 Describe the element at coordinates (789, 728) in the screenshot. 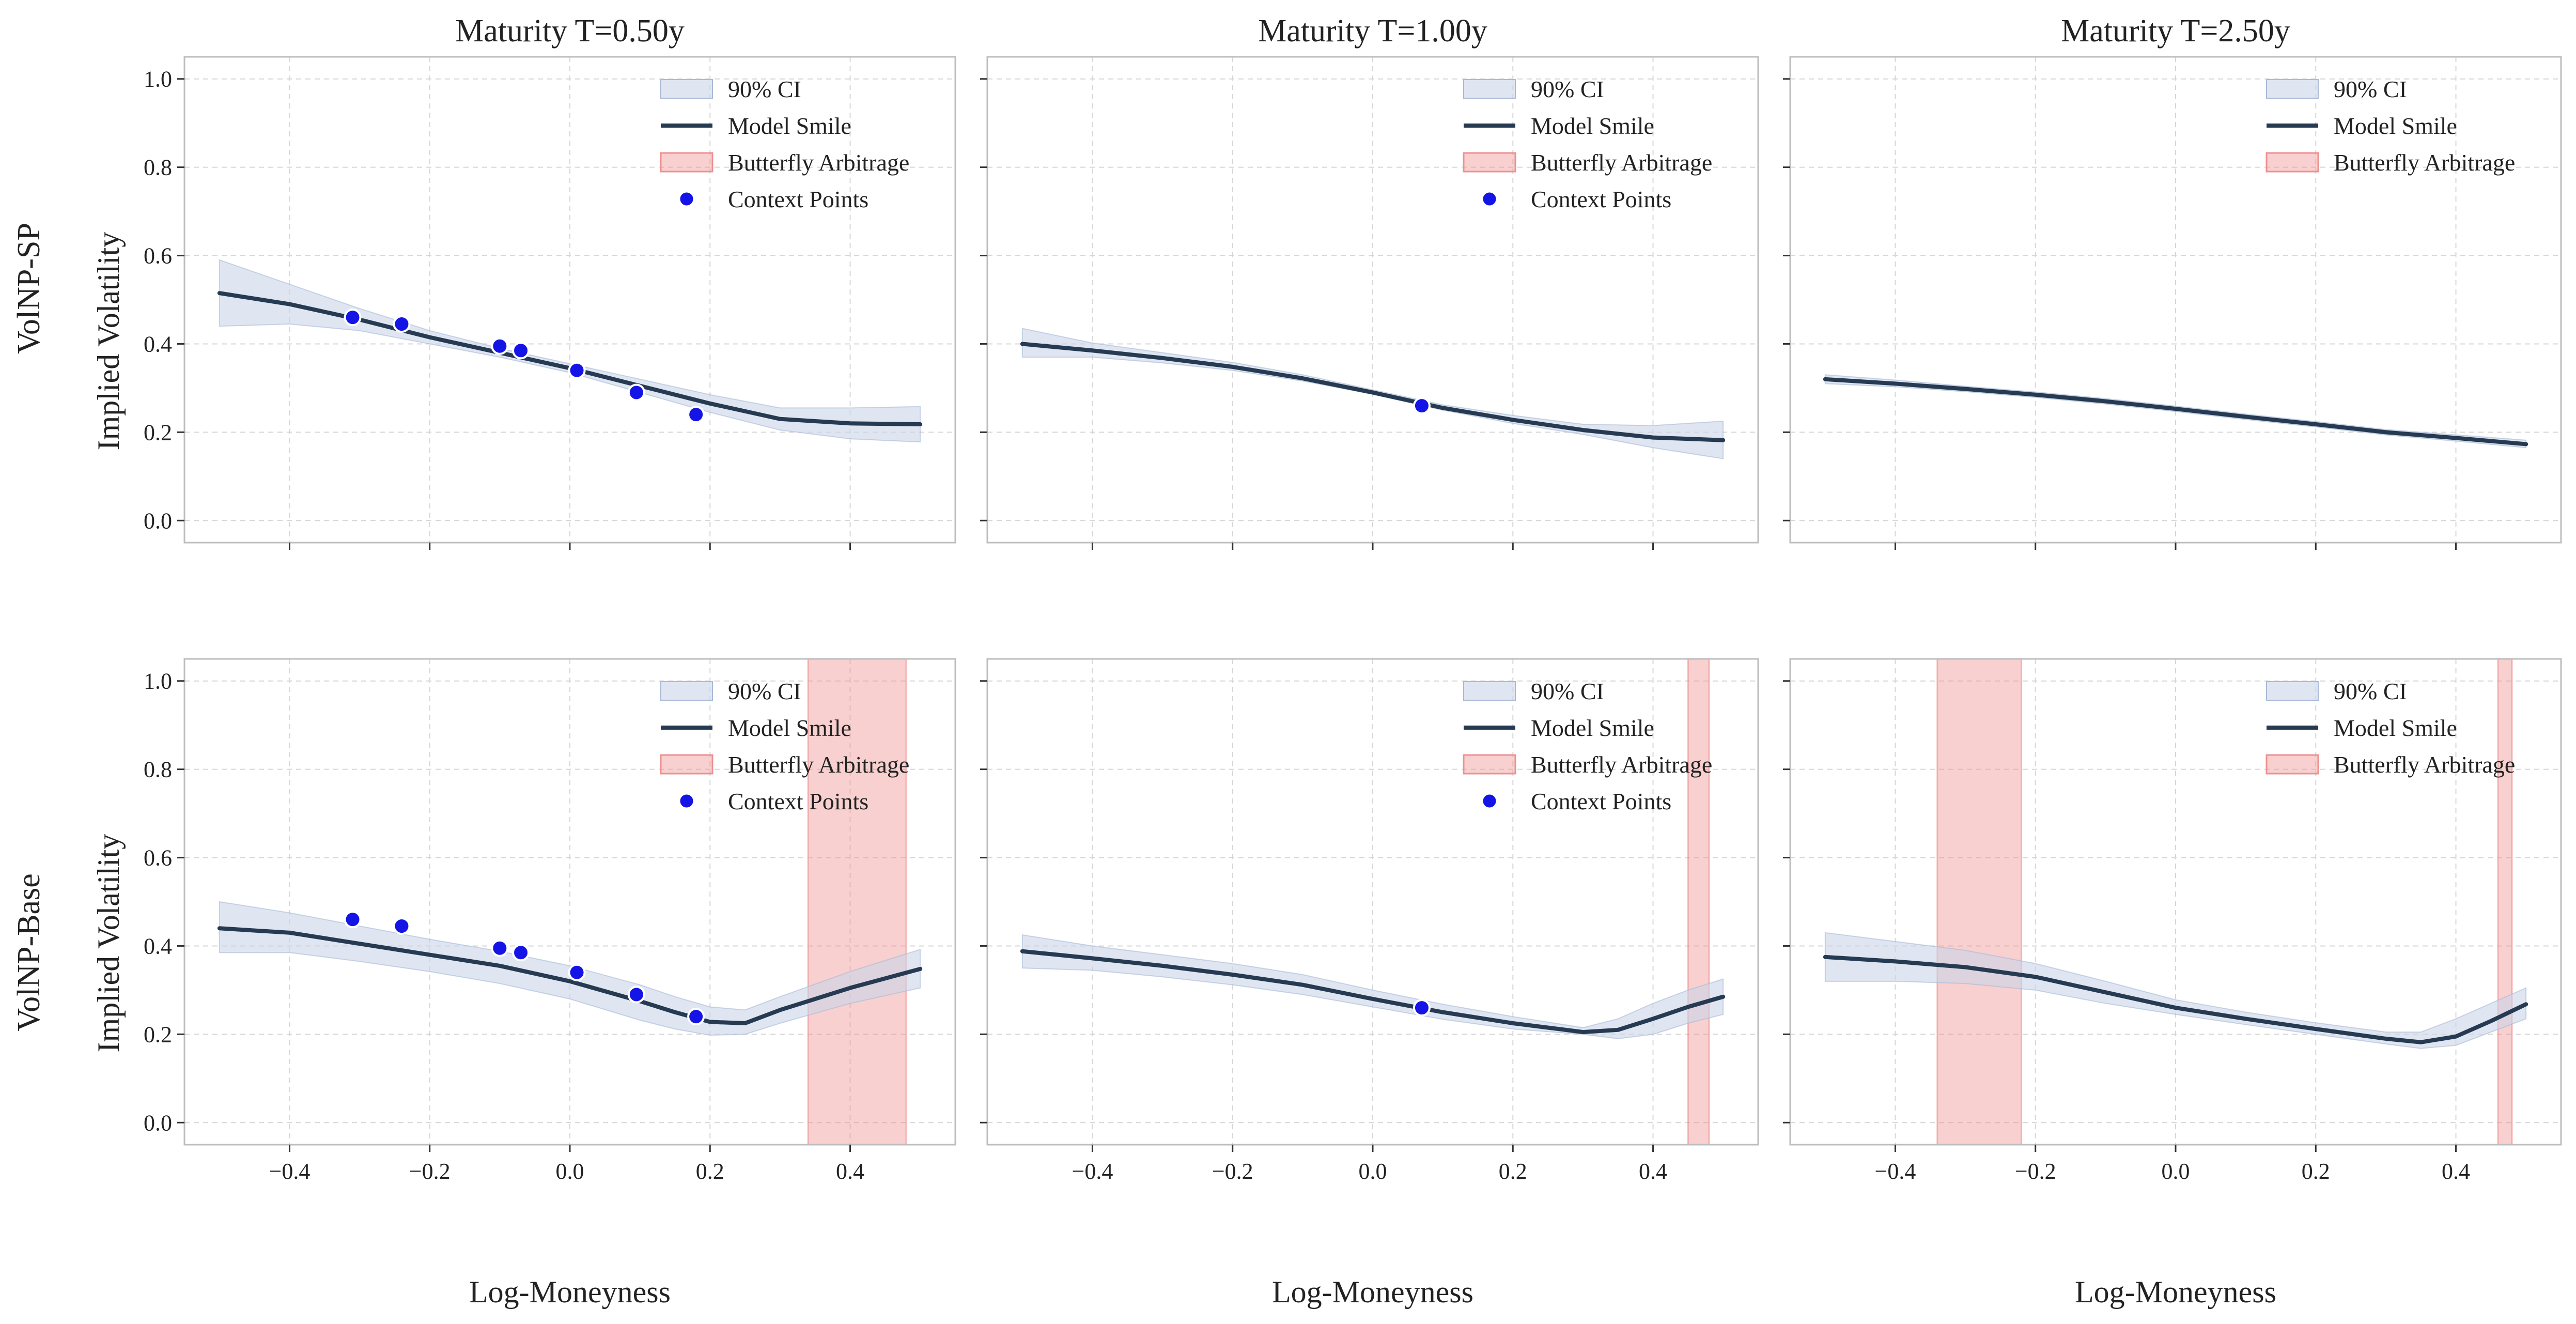

I see `panel-3-legend-label-smile: Model Smile` at that location.